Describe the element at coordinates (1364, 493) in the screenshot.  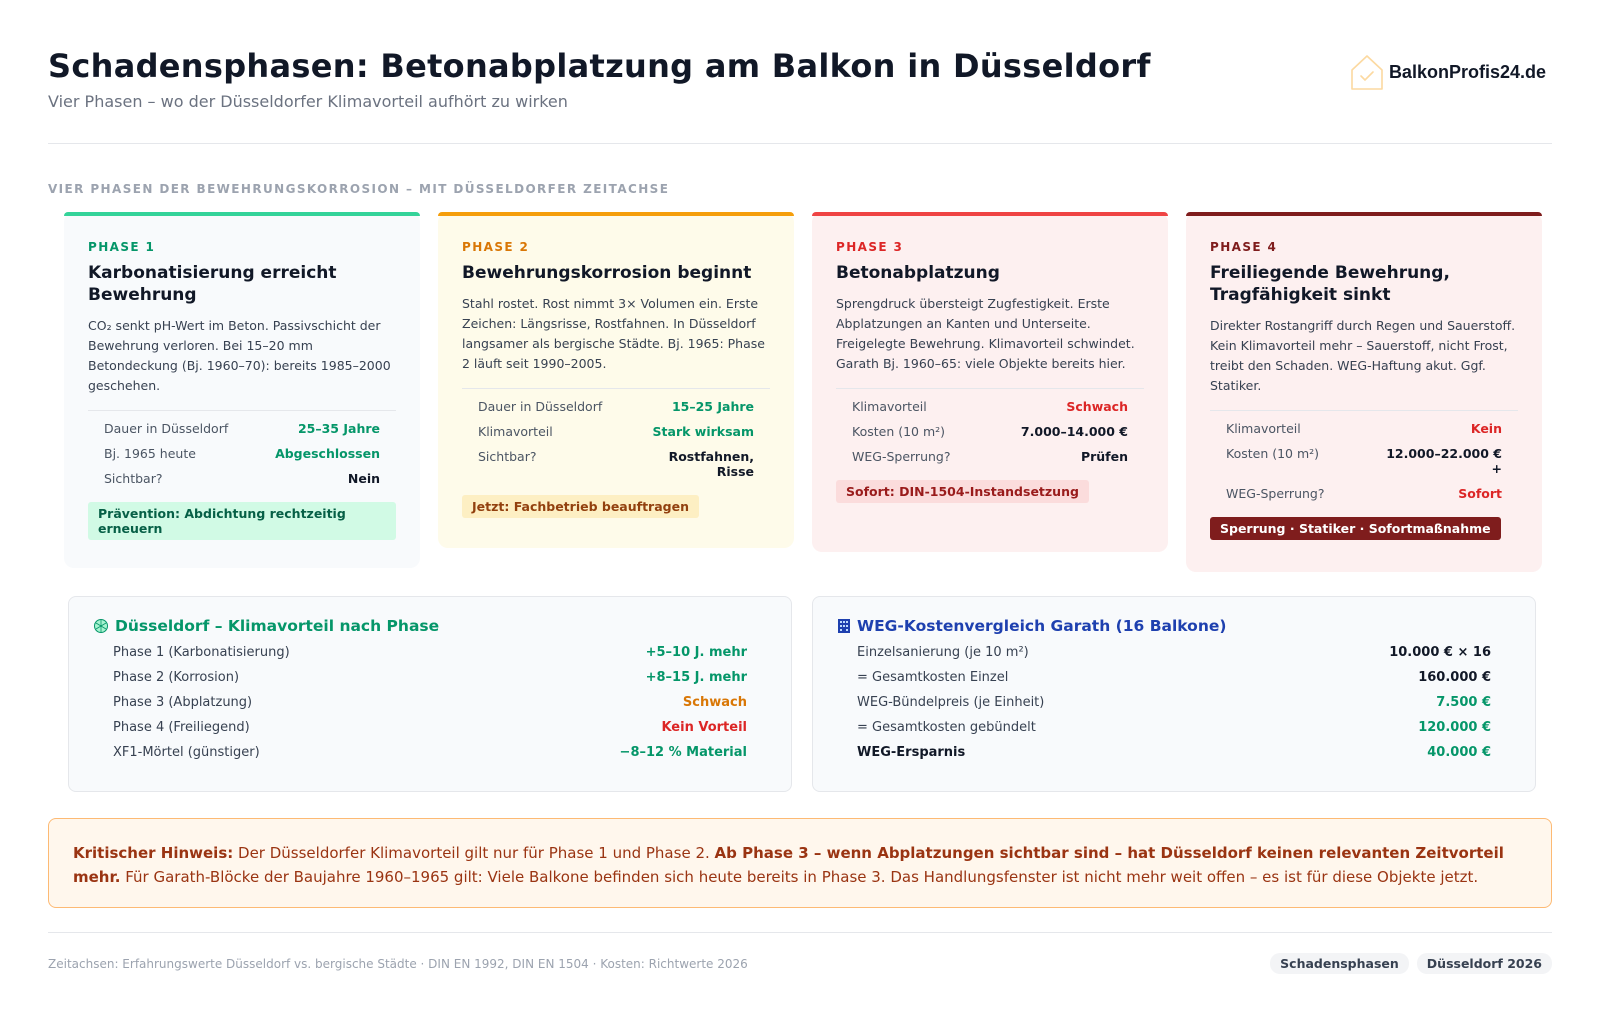
I see `phase-row: WEG-Sperrung? Sofort` at that location.